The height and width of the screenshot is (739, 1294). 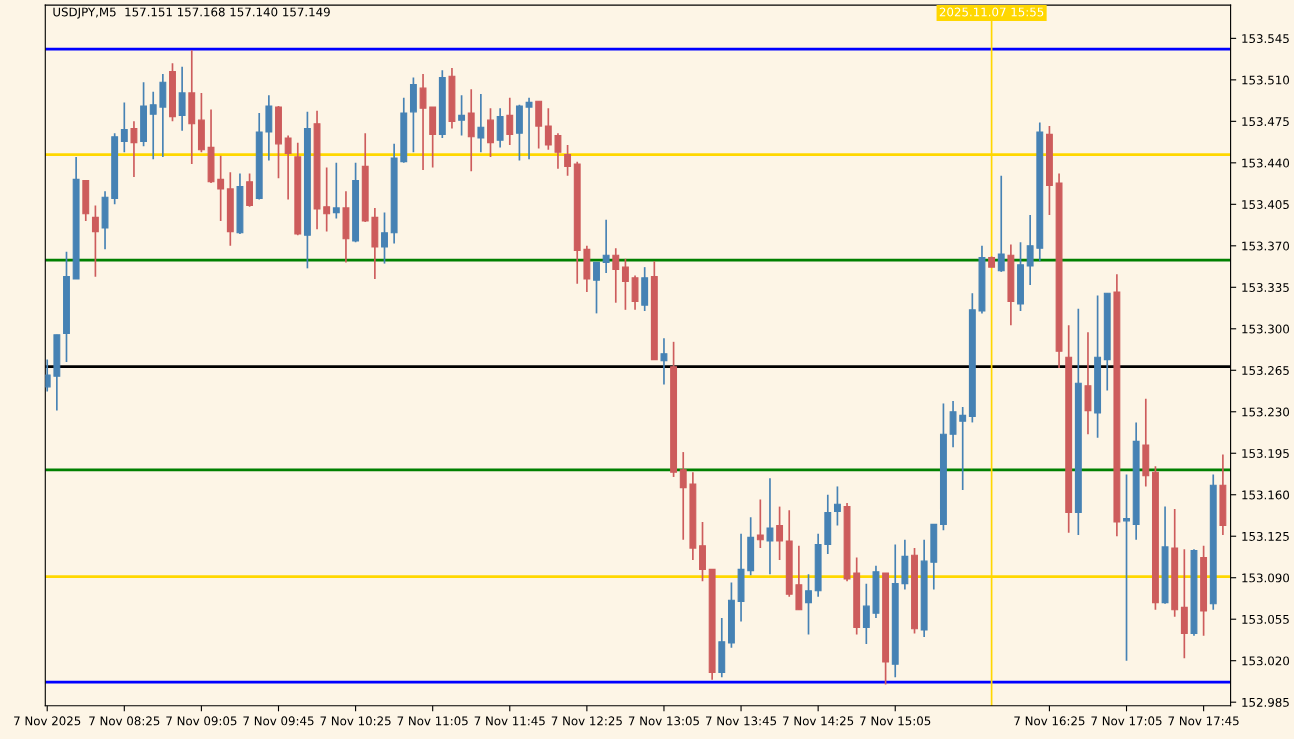 I want to click on x-tick-label: 7 Nov 11:05, so click(x=432, y=721).